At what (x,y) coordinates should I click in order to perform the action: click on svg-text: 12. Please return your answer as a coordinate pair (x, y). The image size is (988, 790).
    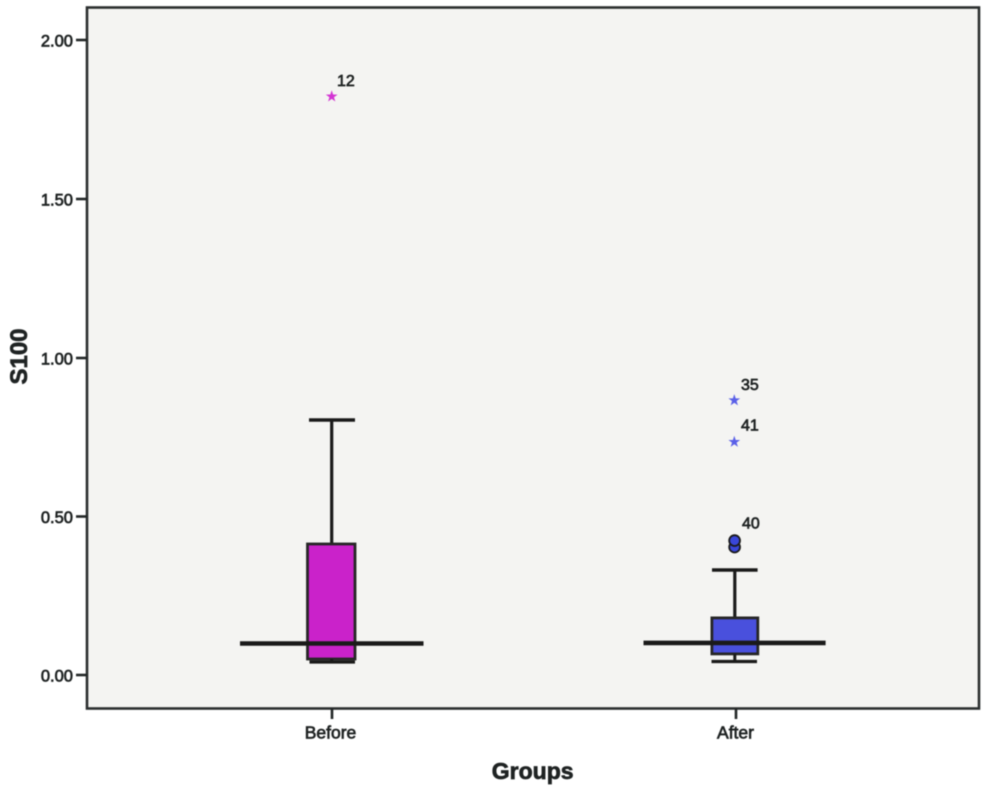
    Looking at the image, I should click on (346, 81).